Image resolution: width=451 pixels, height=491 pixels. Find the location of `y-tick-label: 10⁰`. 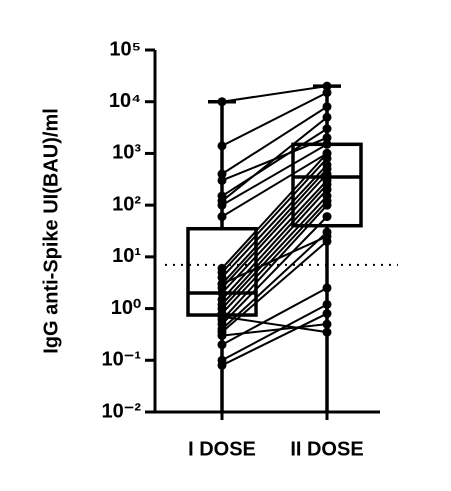

y-tick-label: 10⁰ is located at coordinates (126, 308).